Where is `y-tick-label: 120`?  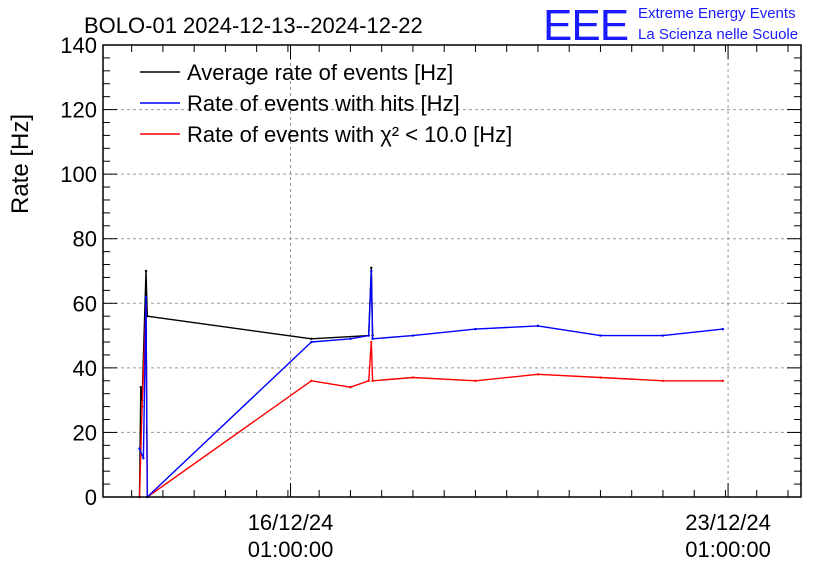
y-tick-label: 120 is located at coordinates (78, 110).